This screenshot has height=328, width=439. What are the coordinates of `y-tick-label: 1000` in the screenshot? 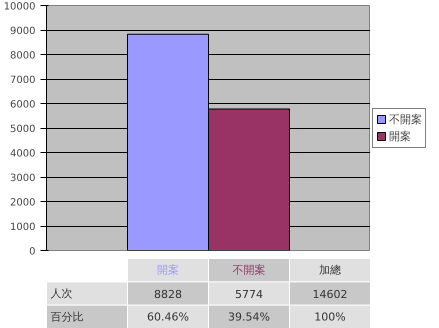 It's located at (23, 227).